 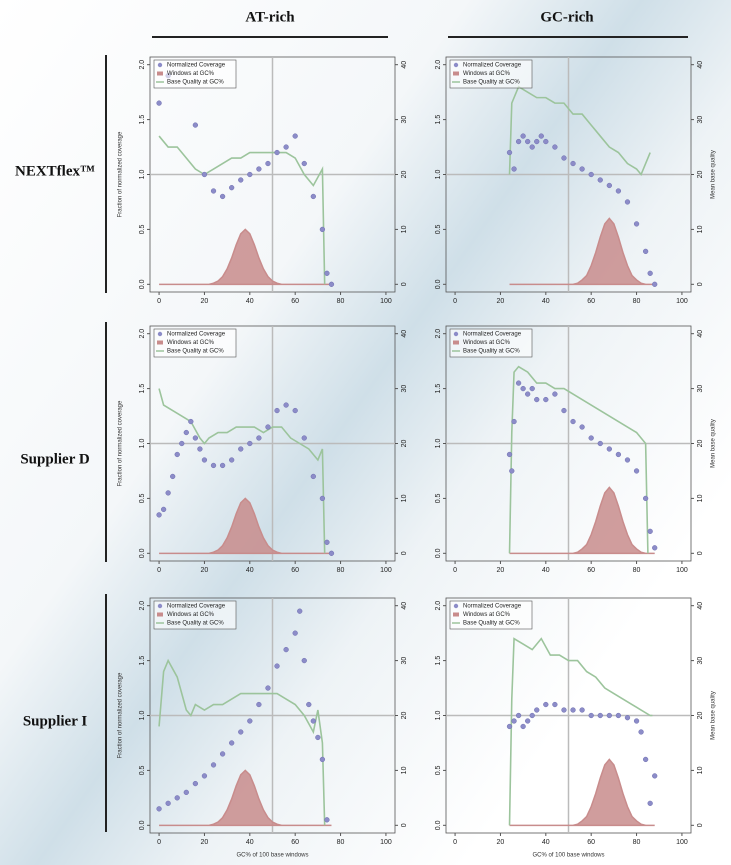 What do you see at coordinates (245, 257) in the screenshot?
I see `histogram-area` at bounding box center [245, 257].